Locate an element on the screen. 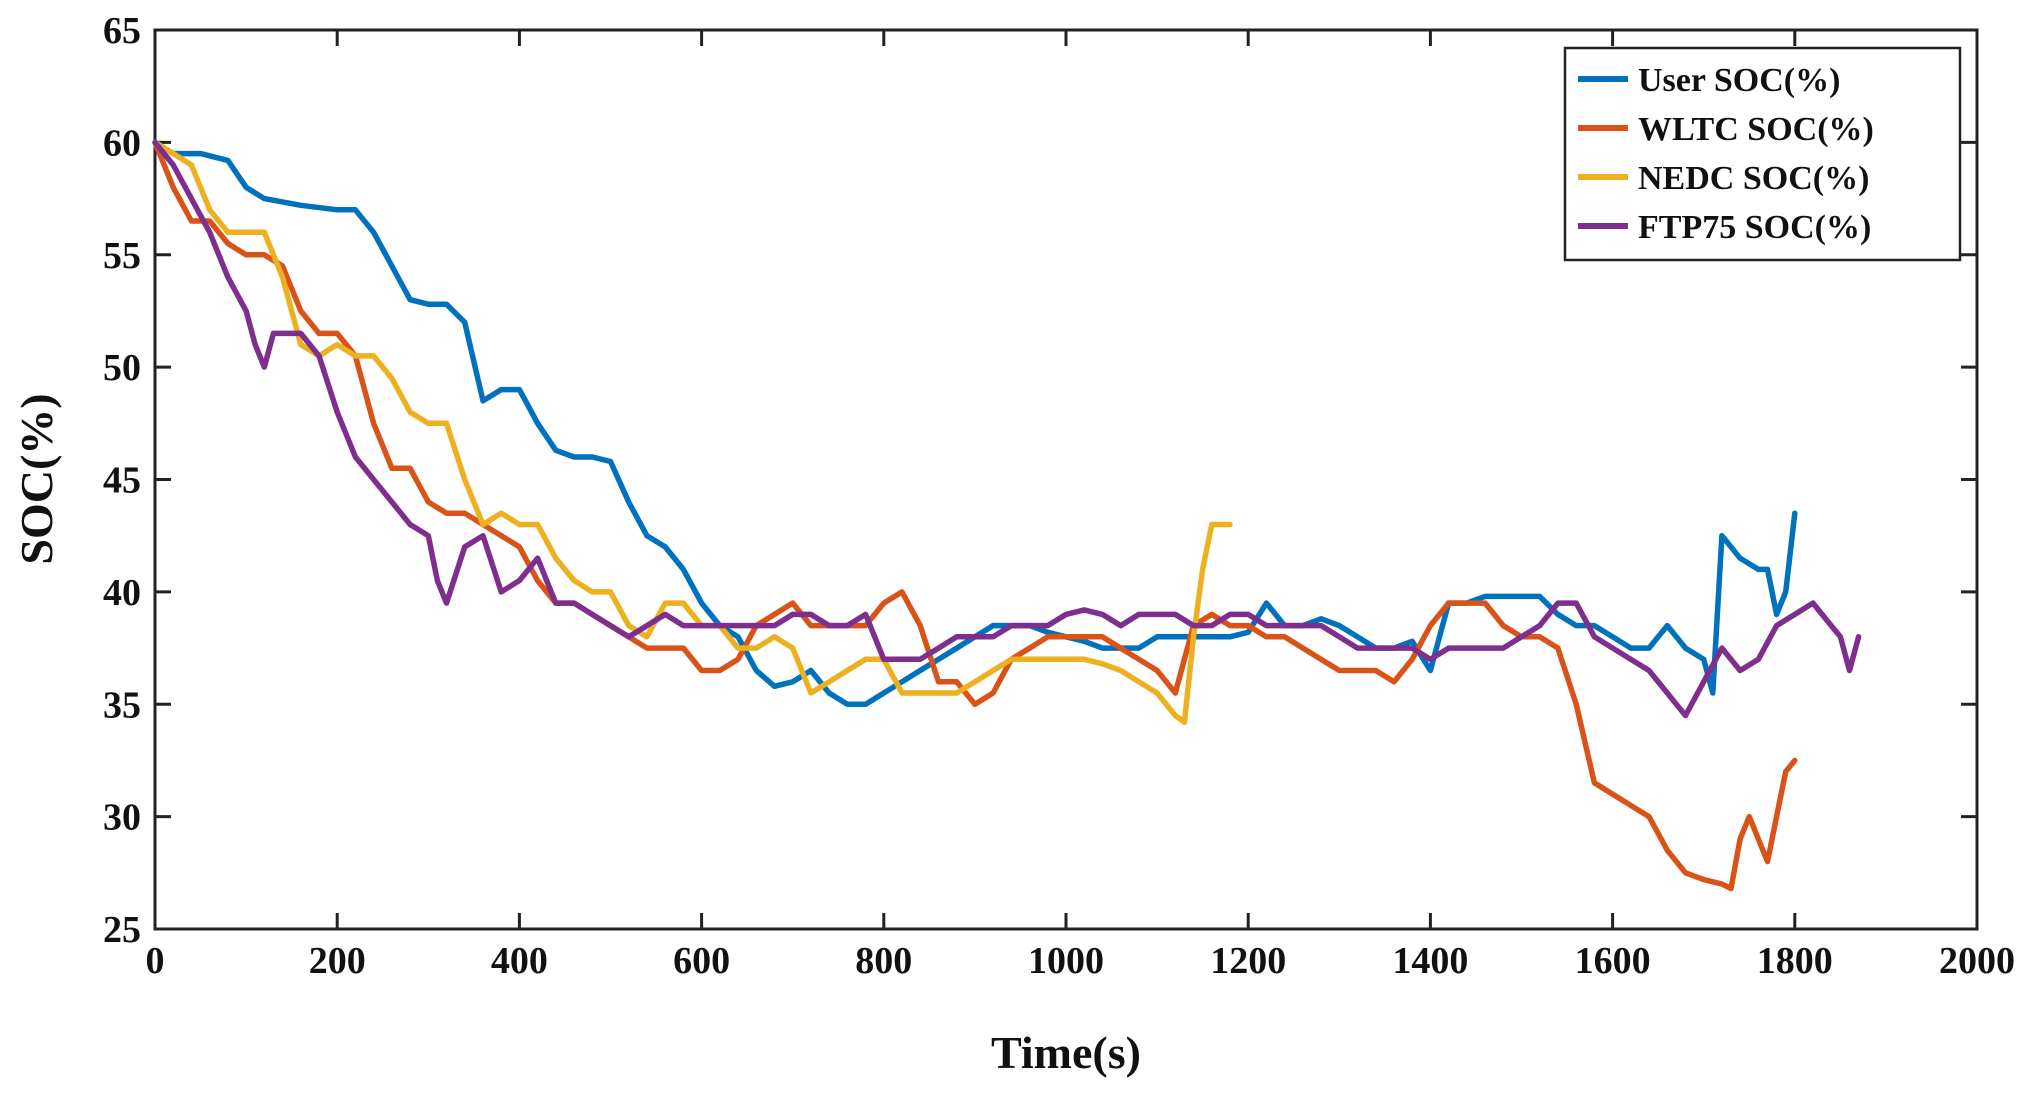 The width and height of the screenshot is (2038, 1102). y-axis-title: SOC(%) is located at coordinates (36, 478).